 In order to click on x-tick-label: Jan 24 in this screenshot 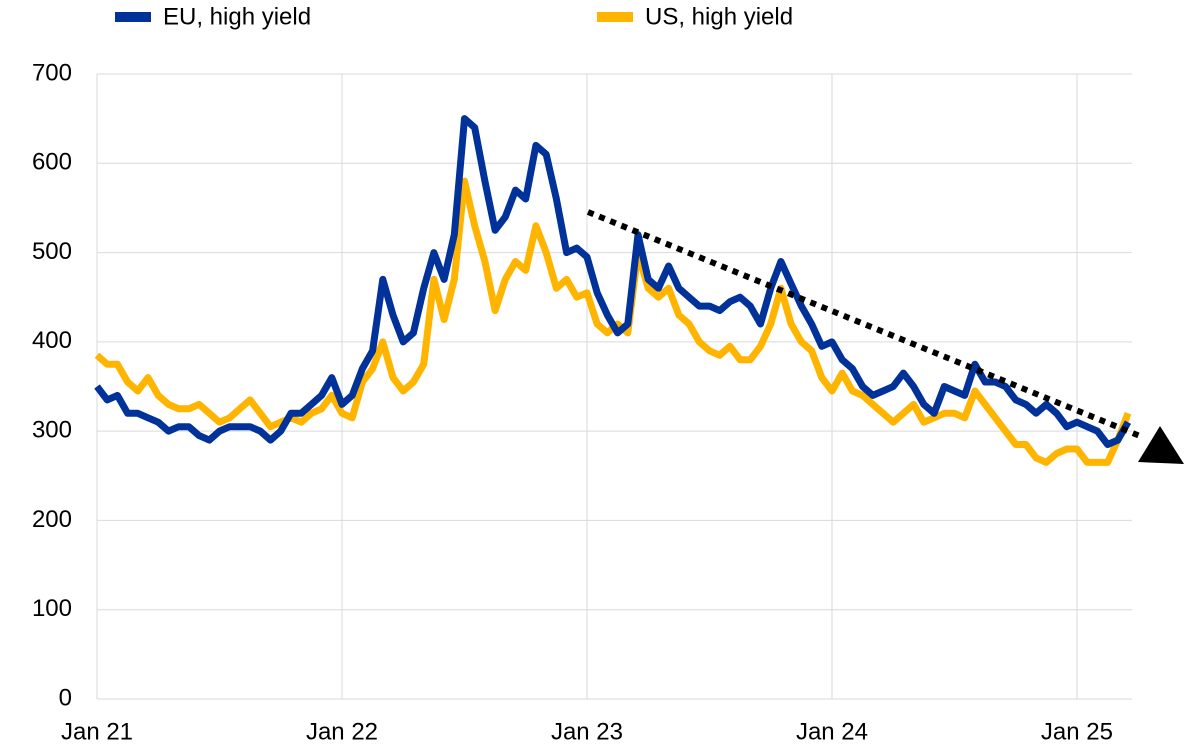, I will do `click(832, 731)`.